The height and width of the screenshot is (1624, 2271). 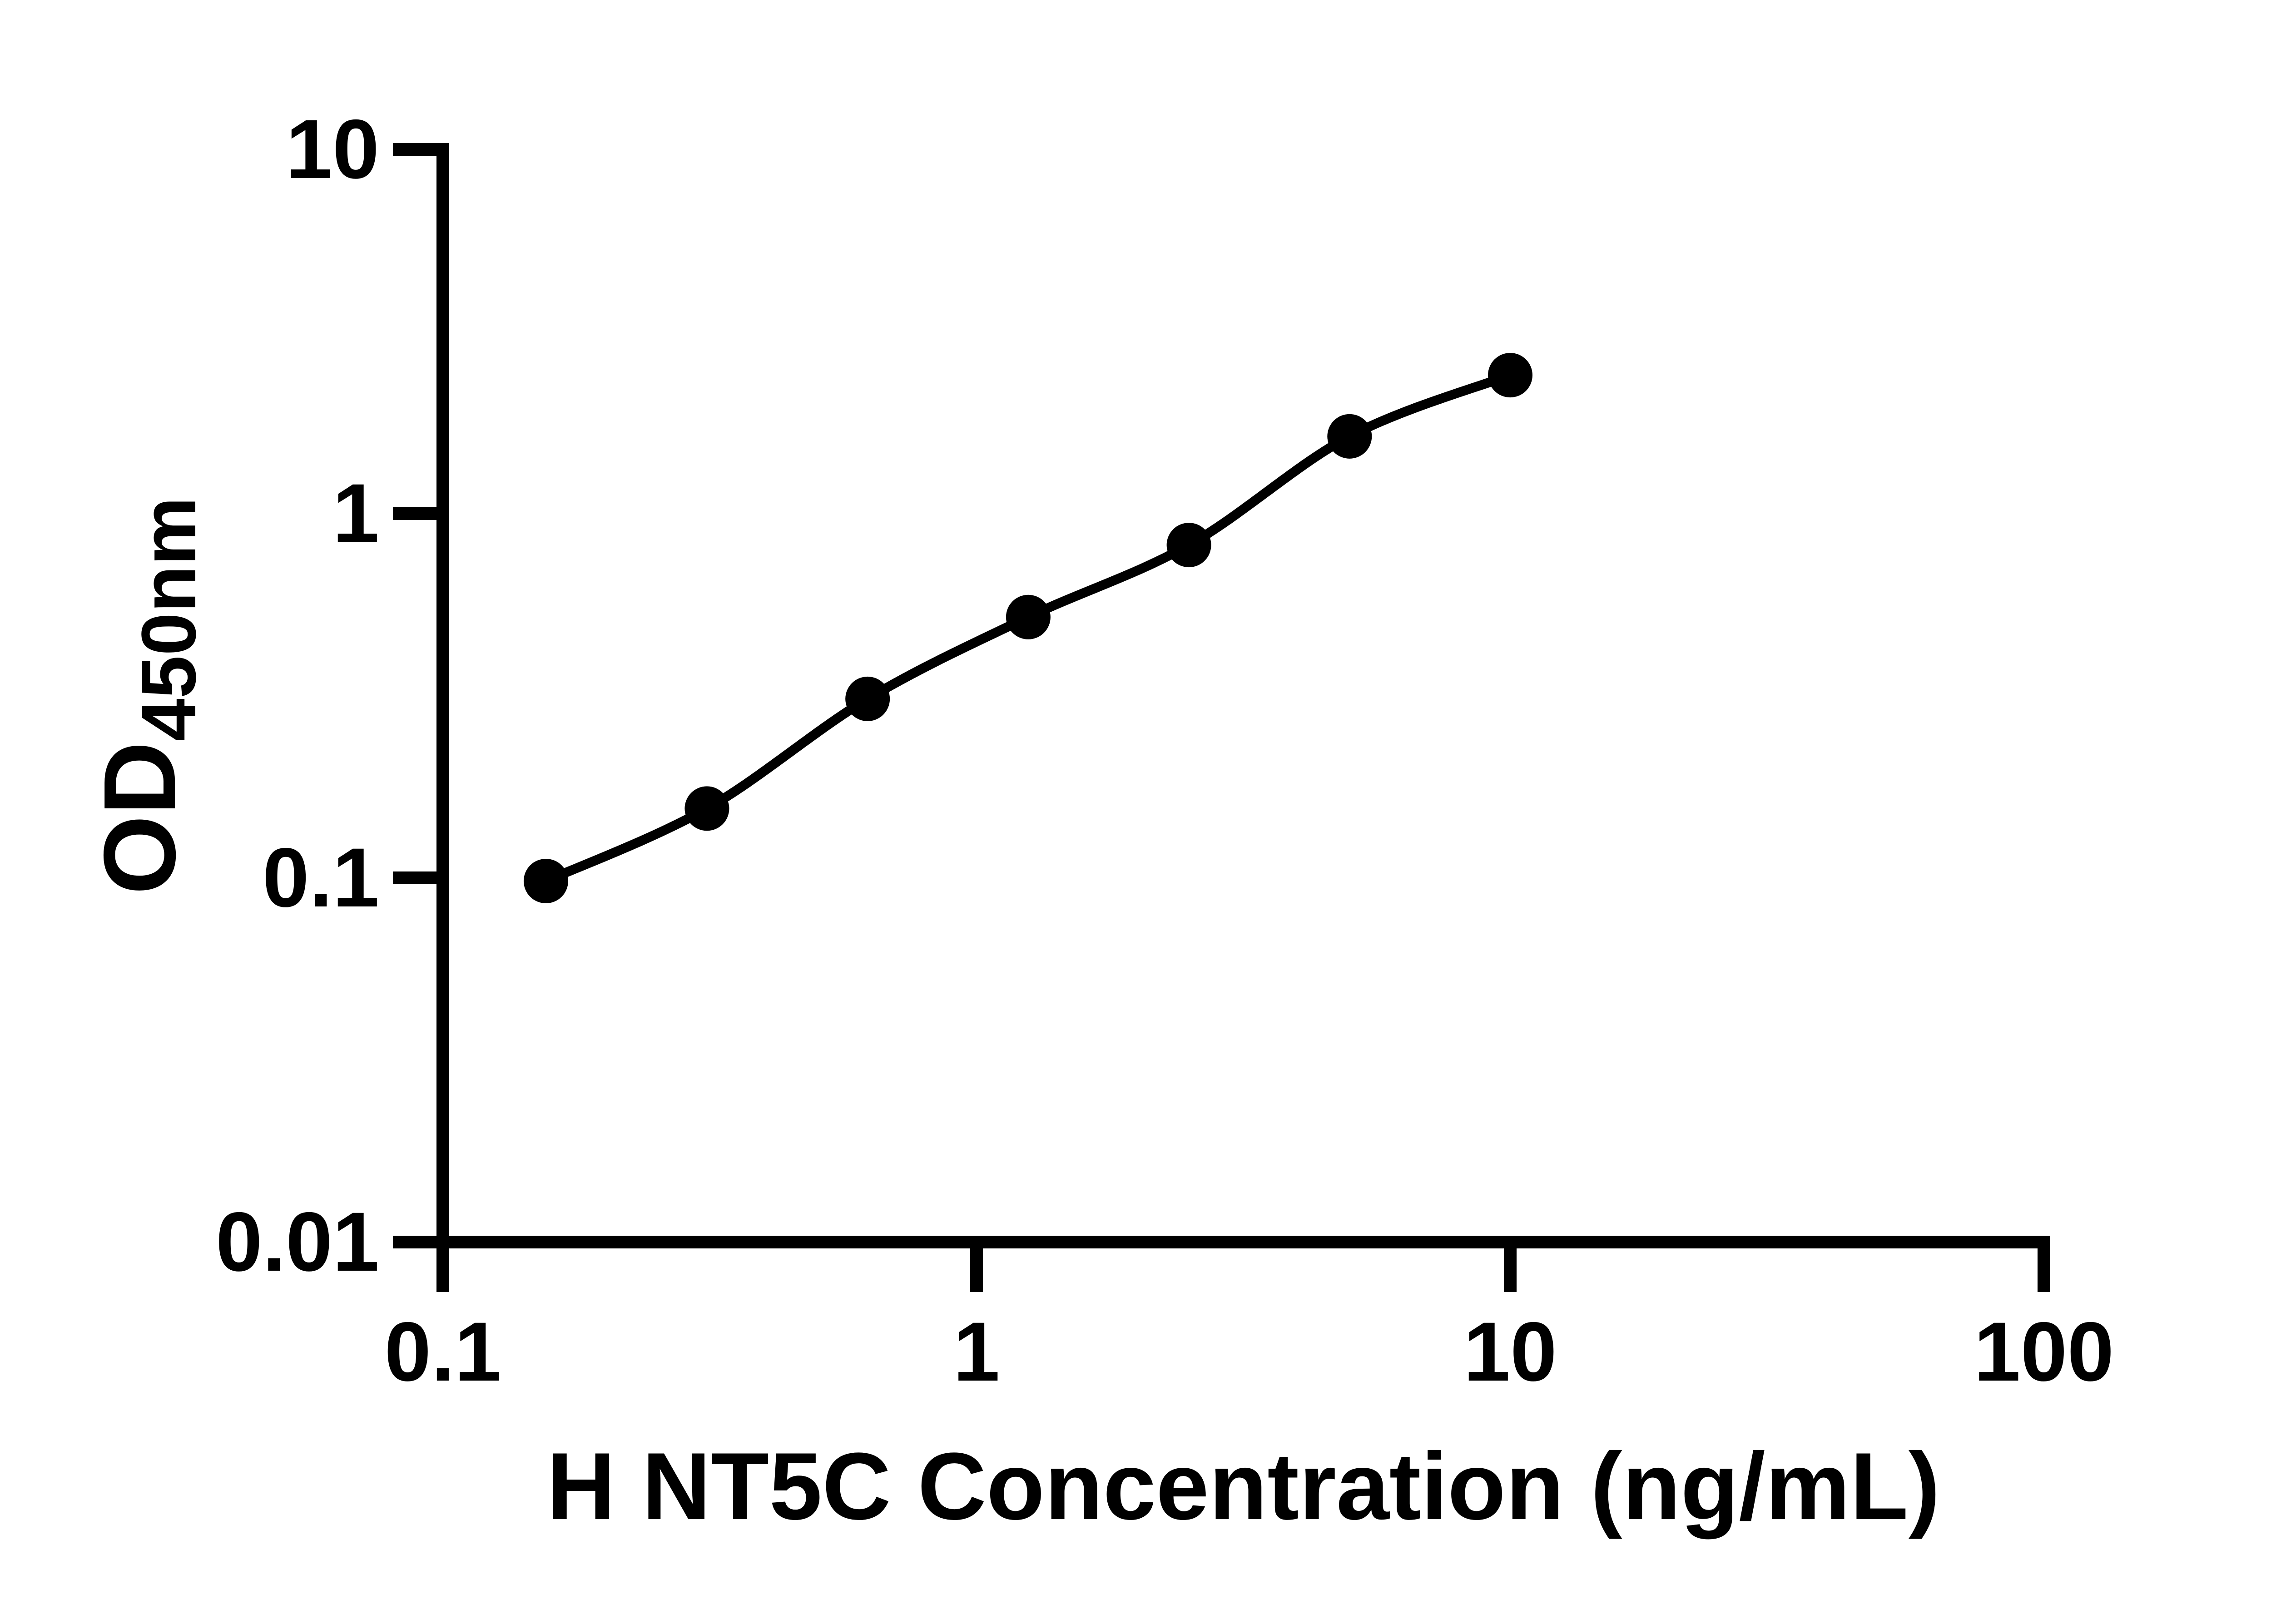 What do you see at coordinates (297, 696) in the screenshot?
I see `y-axis-tick-labels: 0.01 0.1 1 10` at bounding box center [297, 696].